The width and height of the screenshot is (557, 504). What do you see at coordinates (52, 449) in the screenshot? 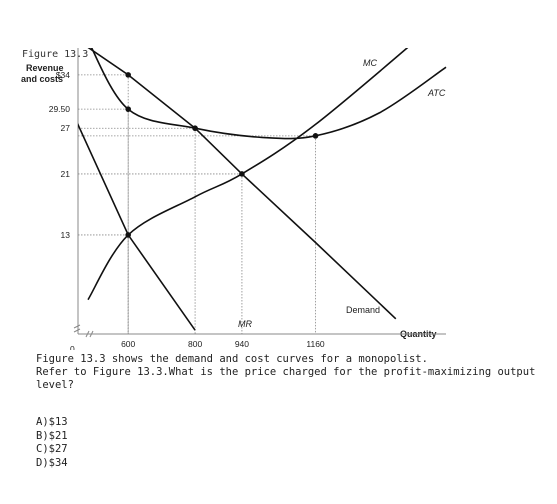
I see `option-c: C)$27` at bounding box center [52, 449].